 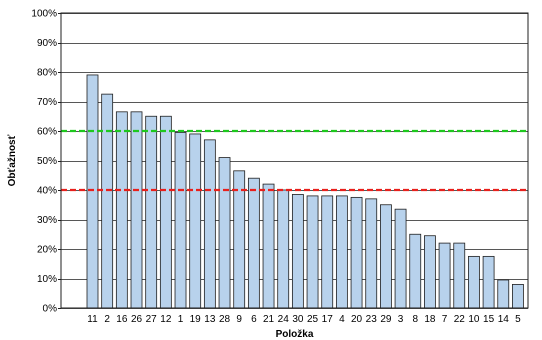 What do you see at coordinates (47, 102) in the screenshot?
I see `y-tick-label: 70%` at bounding box center [47, 102].